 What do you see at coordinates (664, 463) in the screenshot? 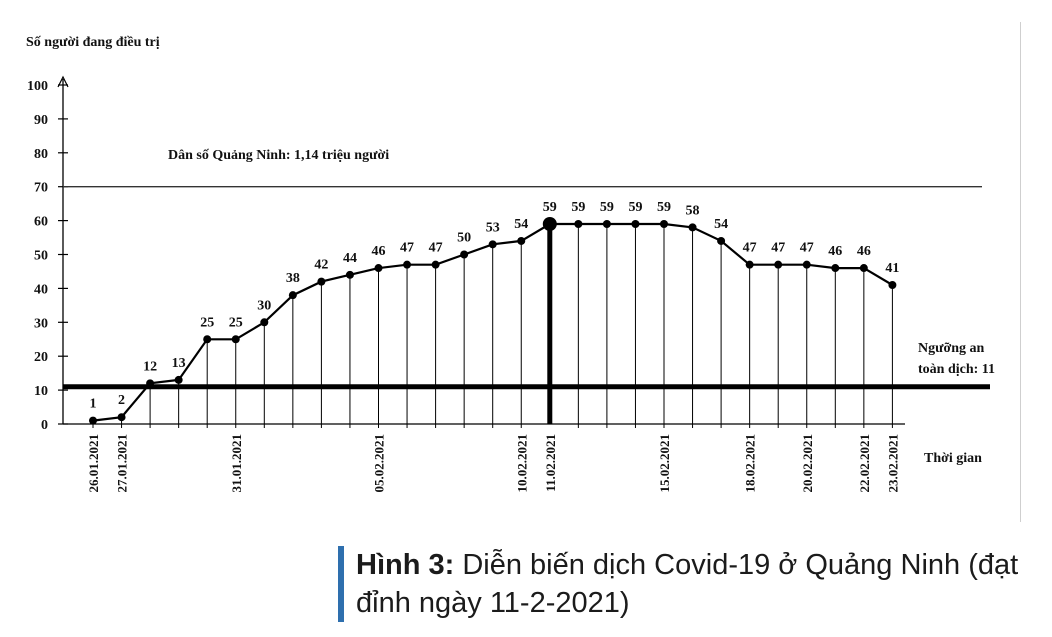
I see `x-date-label: 15.02.2021` at bounding box center [664, 463].